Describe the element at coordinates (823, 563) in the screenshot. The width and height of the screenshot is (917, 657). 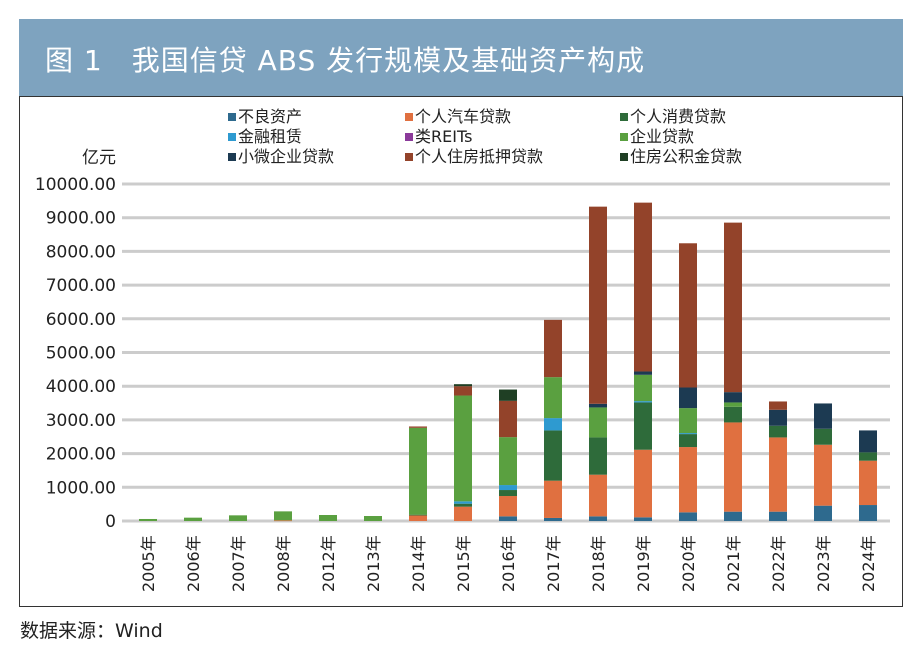
I see `x-tick-label: 2023年` at that location.